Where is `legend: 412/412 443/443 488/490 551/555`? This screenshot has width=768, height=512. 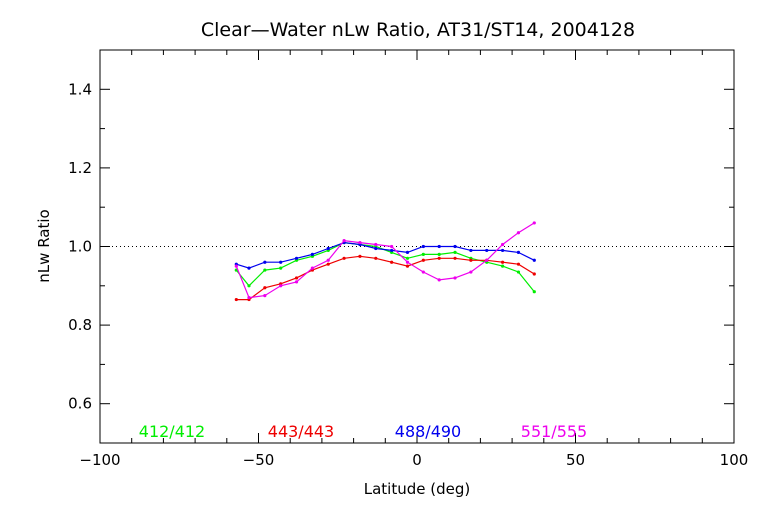 legend: 412/412 443/443 488/490 551/555 is located at coordinates (363, 431).